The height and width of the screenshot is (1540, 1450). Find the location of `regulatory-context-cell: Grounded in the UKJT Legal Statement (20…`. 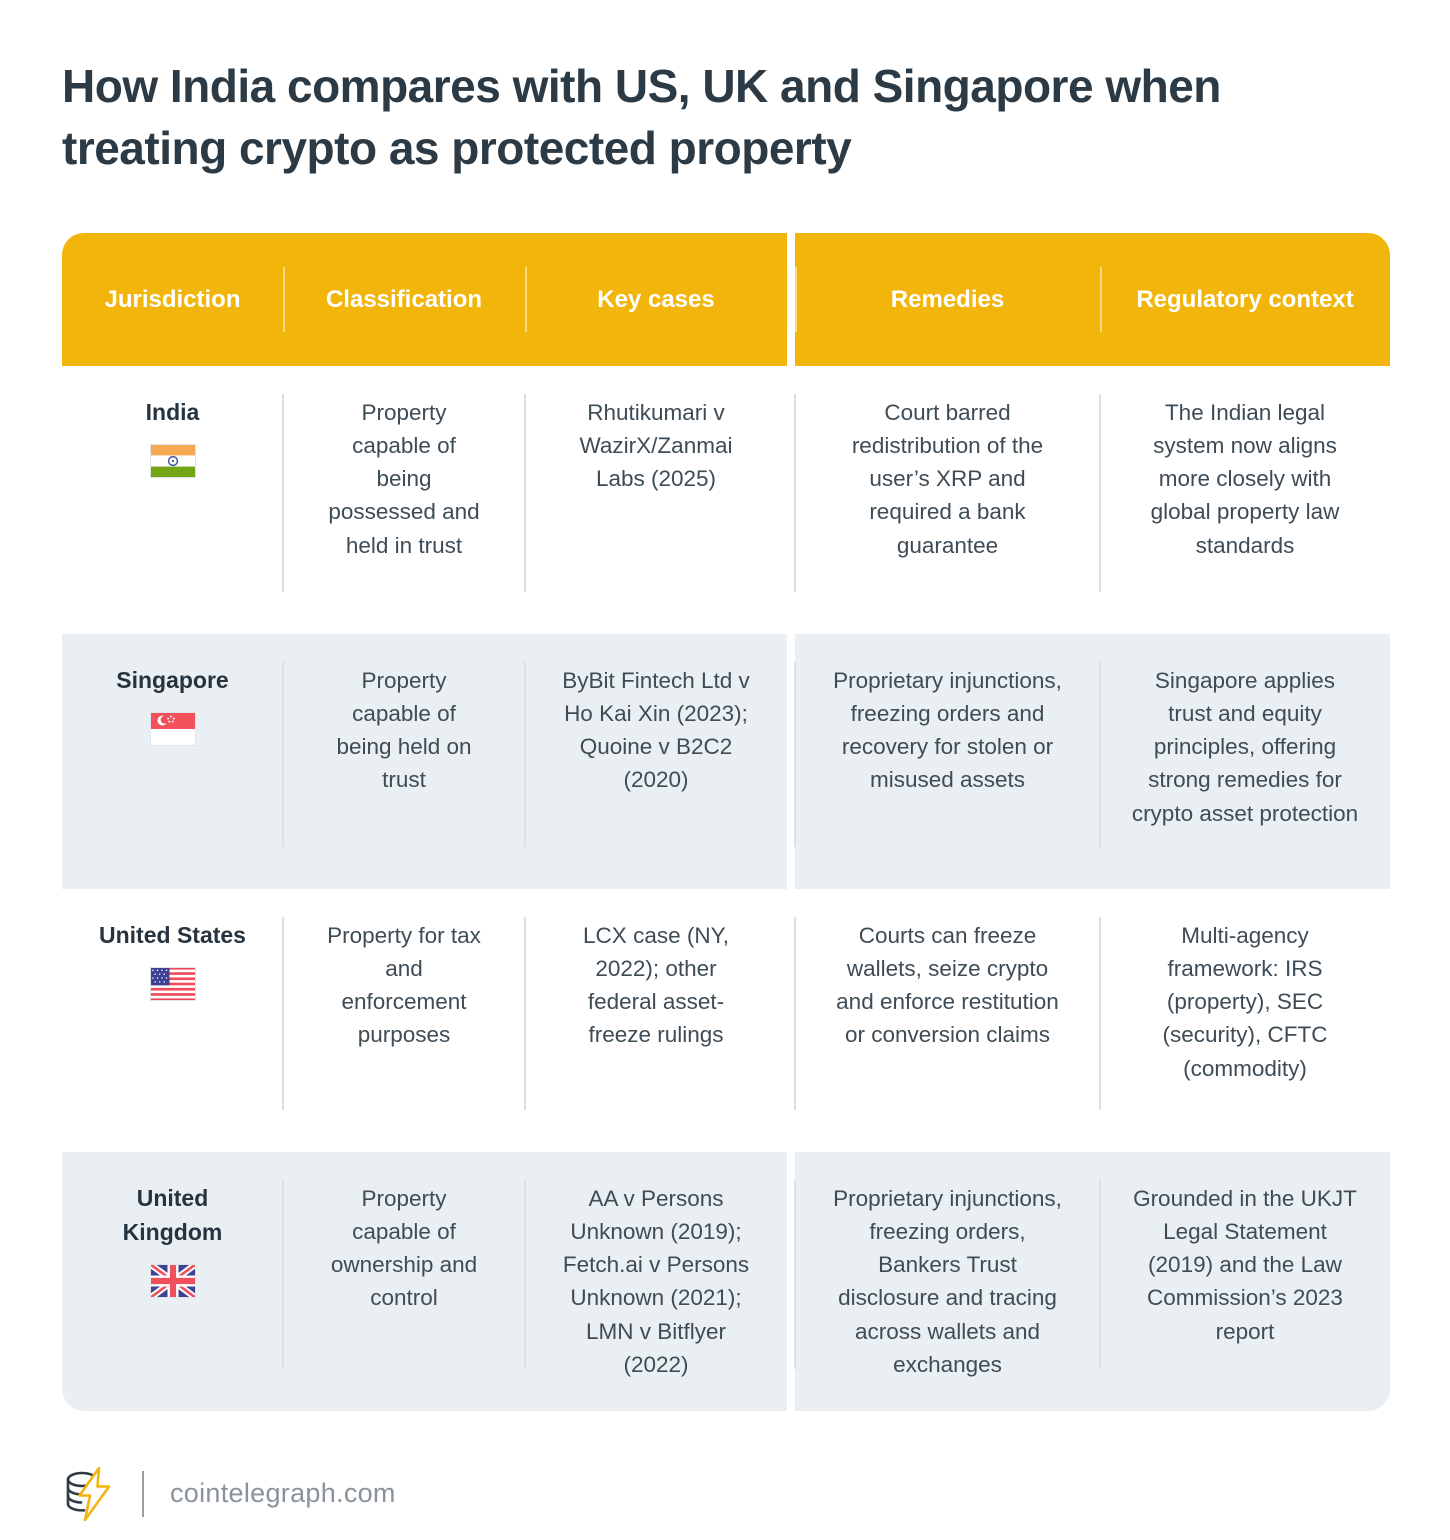

regulatory-context-cell: Grounded in the UKJT Legal Statement (20… is located at coordinates (1244, 1281).